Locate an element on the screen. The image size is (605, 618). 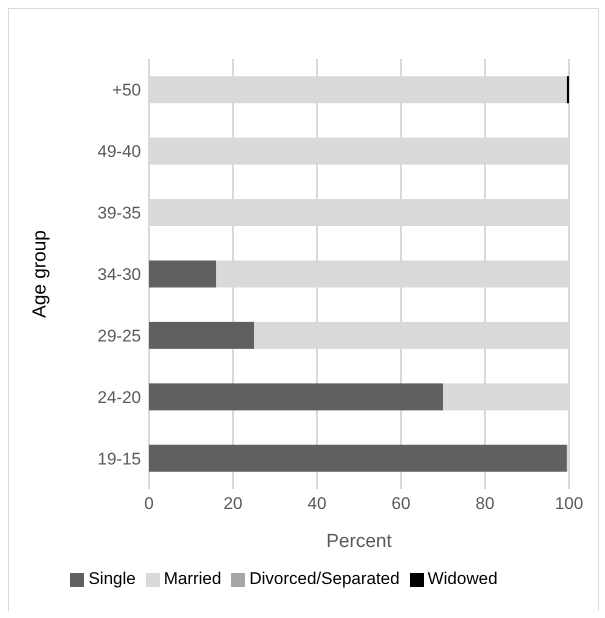
legend-label: Married is located at coordinates (193, 578).